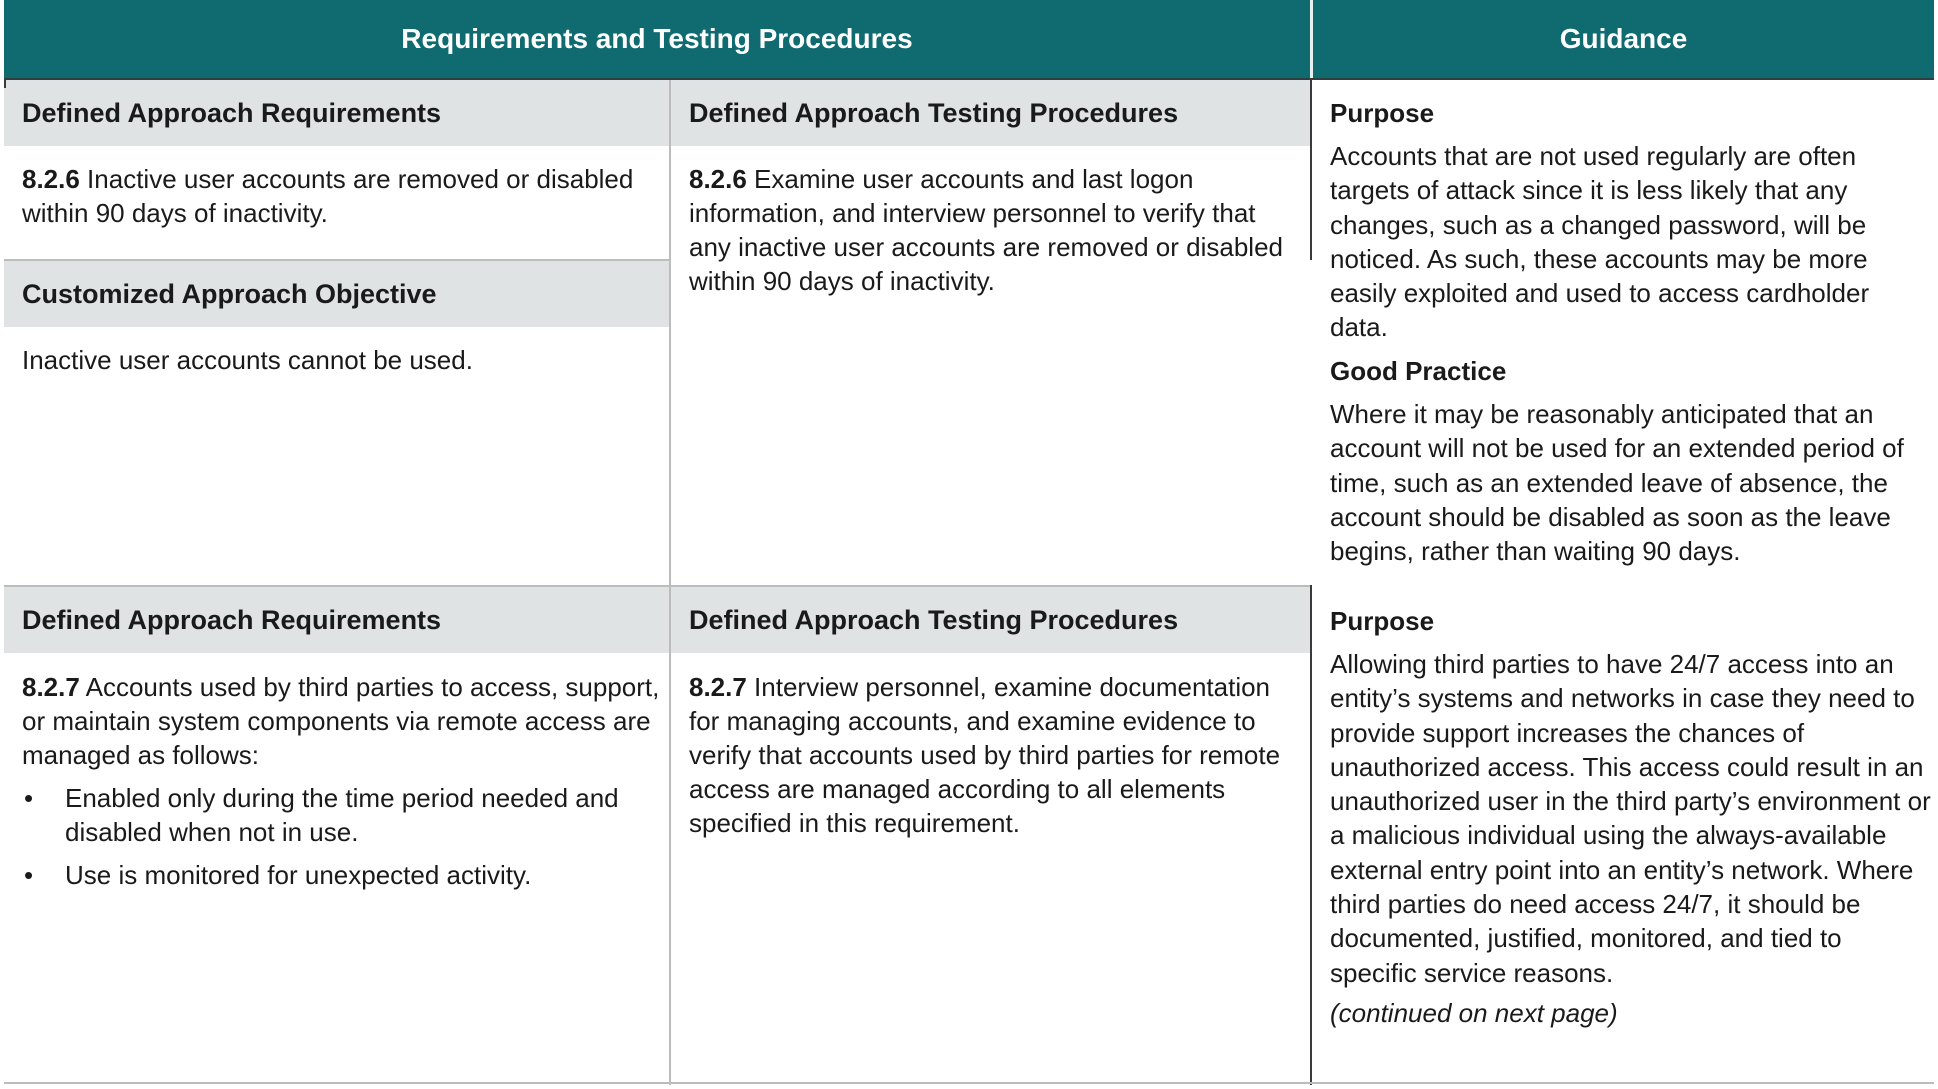 The width and height of the screenshot is (1938, 1089). I want to click on row1-req-number: 8.2.6, so click(51, 179).